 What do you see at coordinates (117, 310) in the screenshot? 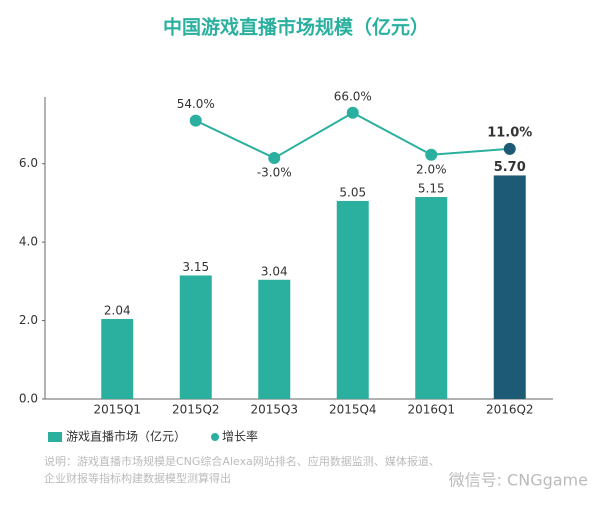
I see `bar-label: 2.04` at bounding box center [117, 310].